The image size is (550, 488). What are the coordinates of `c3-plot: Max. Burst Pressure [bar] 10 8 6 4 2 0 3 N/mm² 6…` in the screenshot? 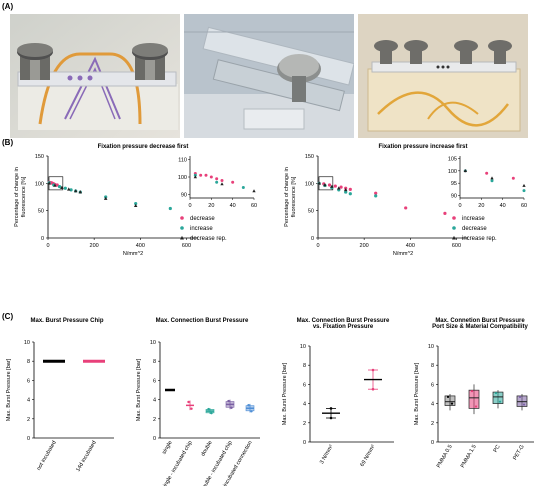 It's located at (338, 406).